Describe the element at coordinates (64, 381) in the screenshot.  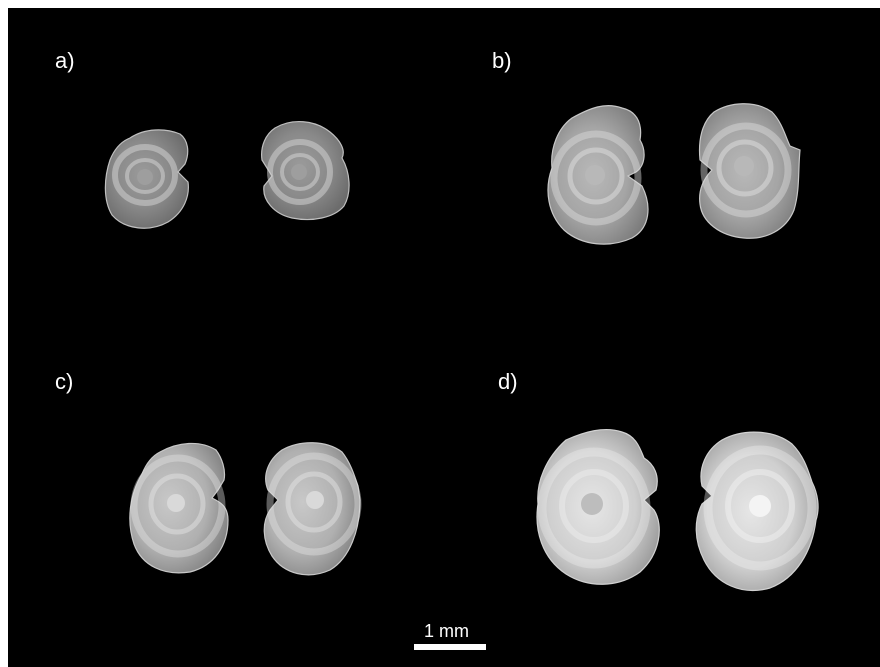
I see `panel-label-c: c)` at that location.